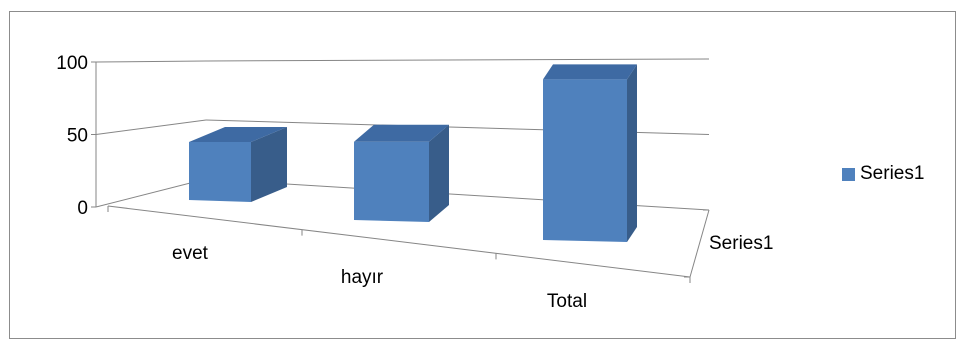  I want to click on category-label-0: evet, so click(190, 253).